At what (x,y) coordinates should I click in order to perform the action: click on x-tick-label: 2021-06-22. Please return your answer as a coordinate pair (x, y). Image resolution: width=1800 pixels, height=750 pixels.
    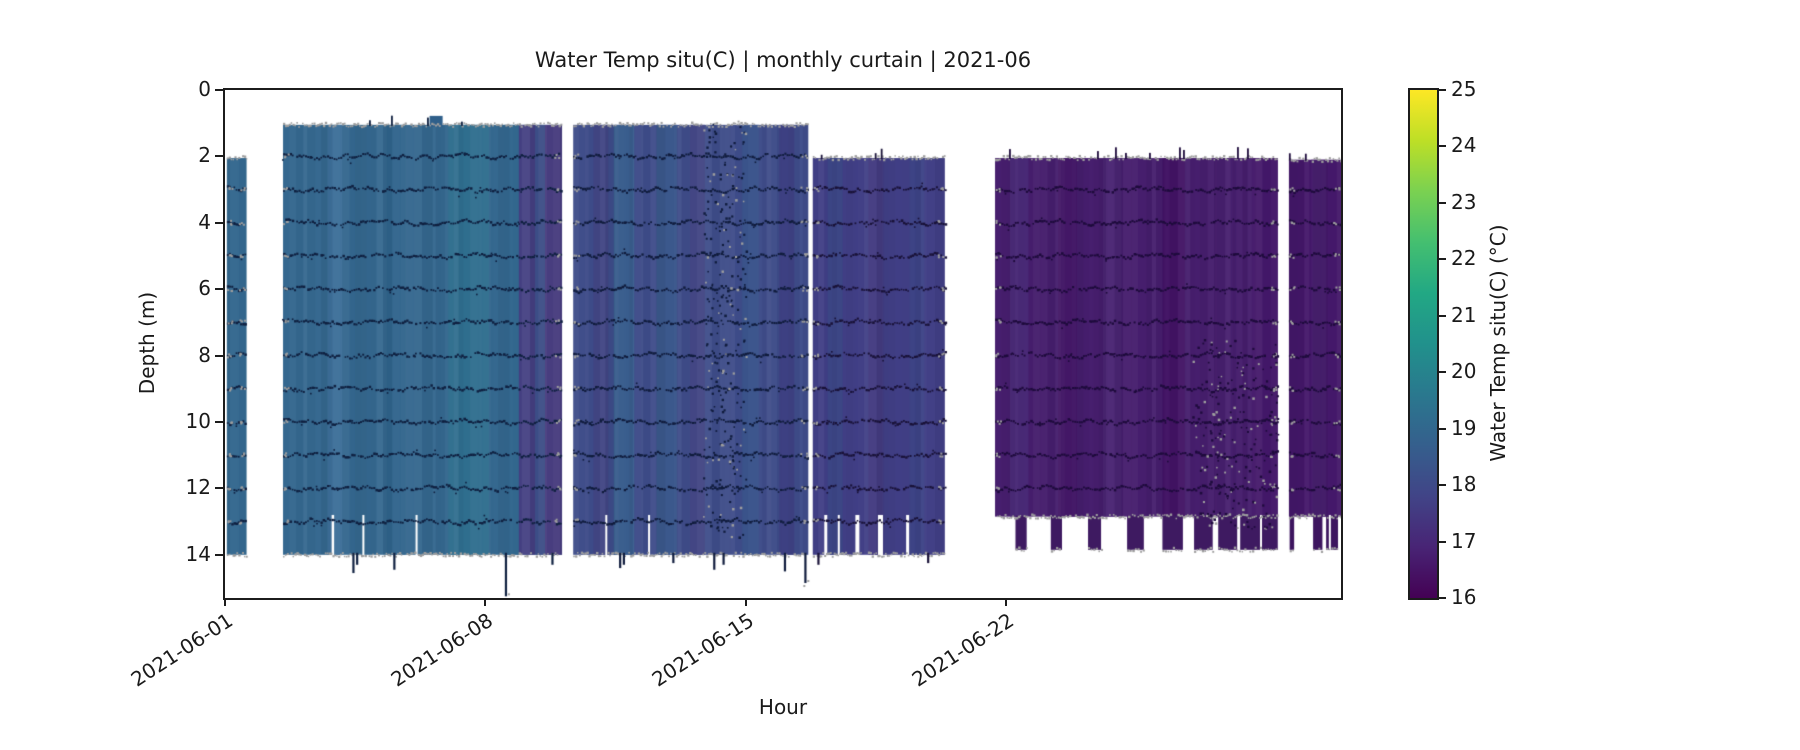
    Looking at the image, I should click on (963, 650).